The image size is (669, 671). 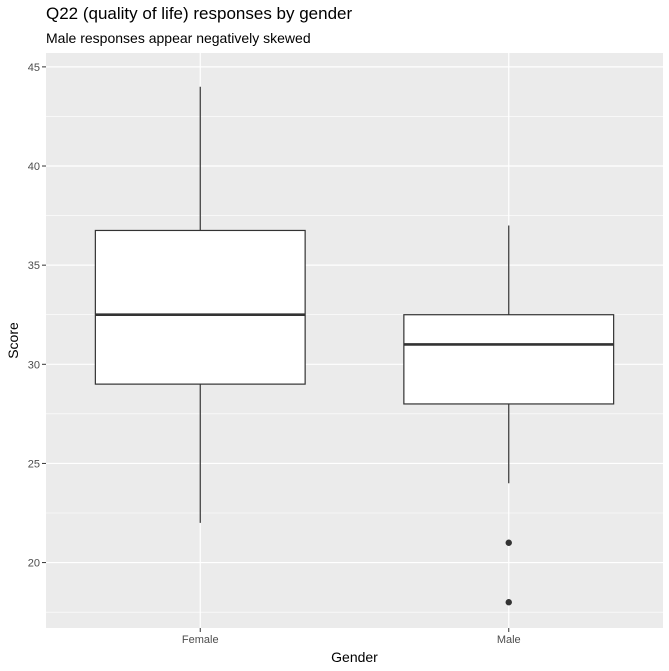 I want to click on y-axis-label: Score, so click(x=13, y=340).